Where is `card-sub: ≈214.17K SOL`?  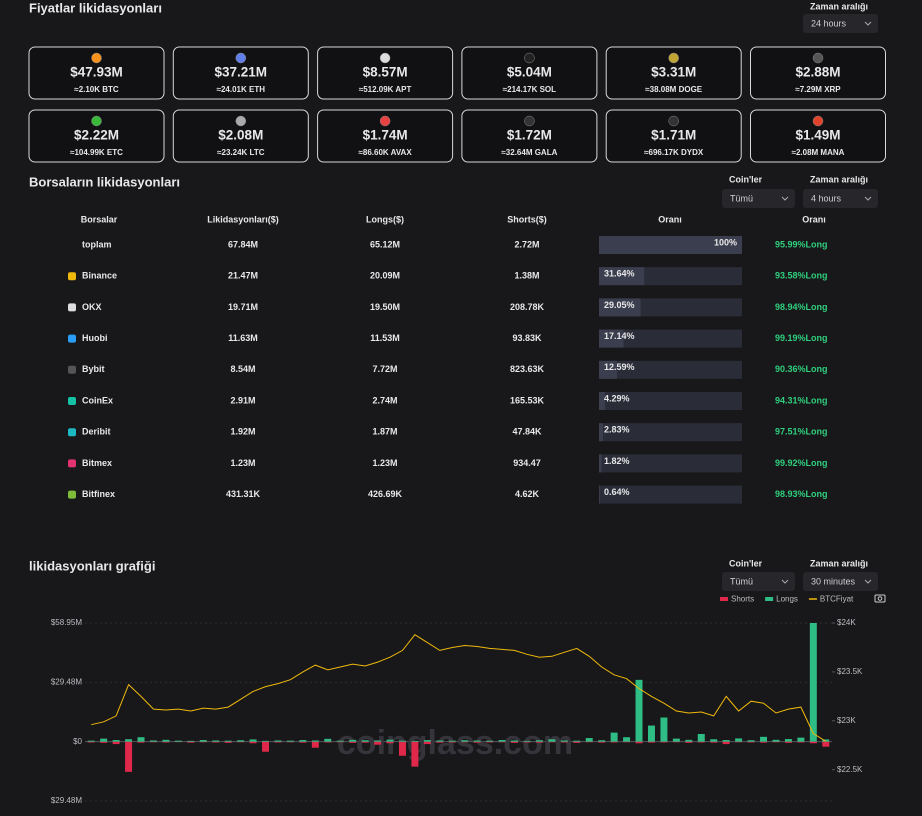
card-sub: ≈214.17K SOL is located at coordinates (529, 89).